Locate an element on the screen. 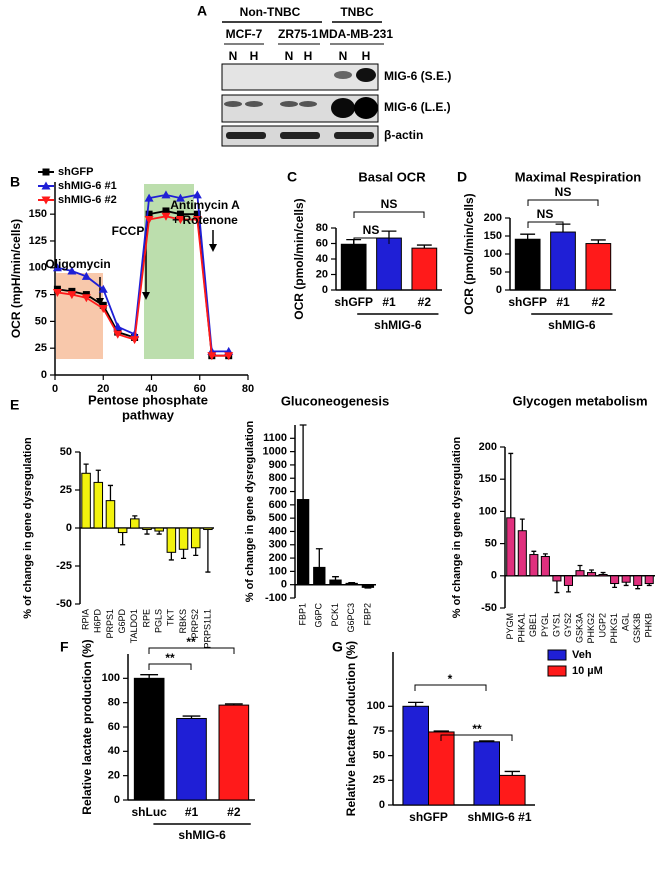 The height and width of the screenshot is (886, 660). y-tick-label: 600 is located at coordinates (278, 505).